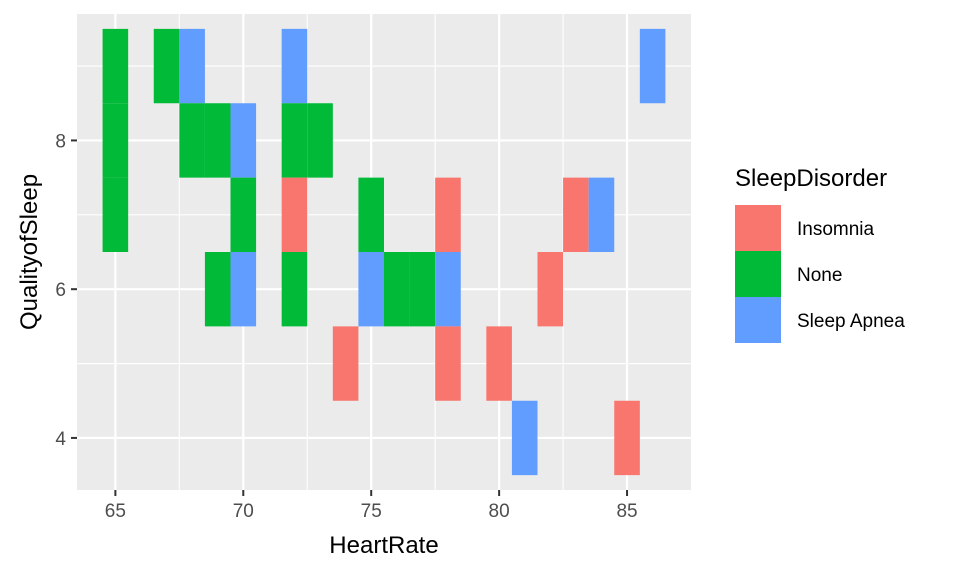  What do you see at coordinates (851, 321) in the screenshot?
I see `legend-label: Sleep Apnea` at bounding box center [851, 321].